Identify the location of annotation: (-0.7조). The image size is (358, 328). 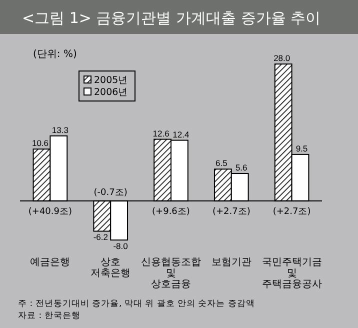
(111, 193).